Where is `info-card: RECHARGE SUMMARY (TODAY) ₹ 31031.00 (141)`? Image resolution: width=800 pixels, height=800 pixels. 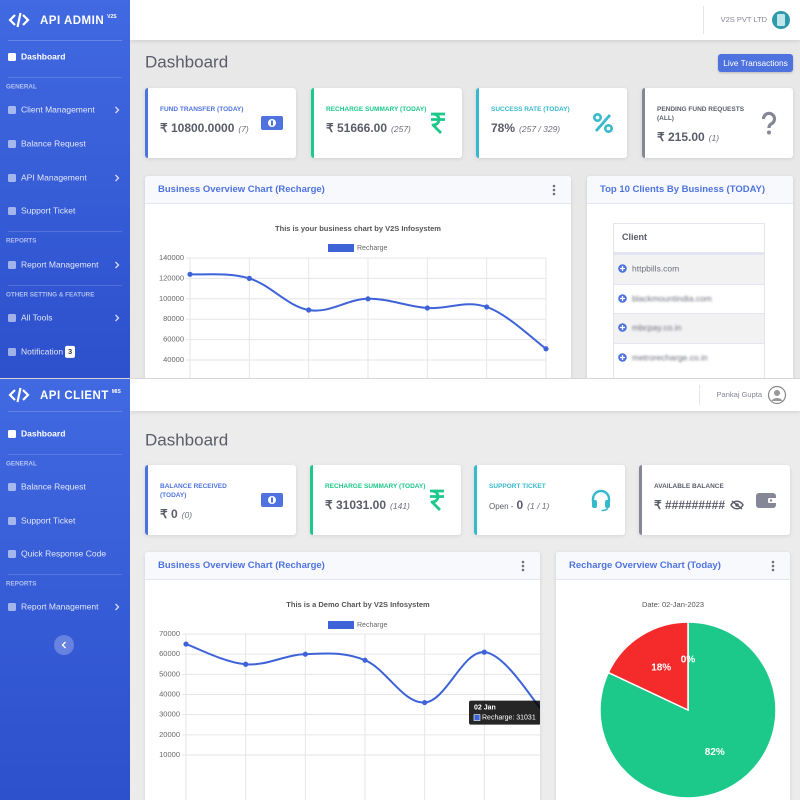
info-card: RECHARGE SUMMARY (TODAY) ₹ 31031.00 (141) is located at coordinates (385, 500).